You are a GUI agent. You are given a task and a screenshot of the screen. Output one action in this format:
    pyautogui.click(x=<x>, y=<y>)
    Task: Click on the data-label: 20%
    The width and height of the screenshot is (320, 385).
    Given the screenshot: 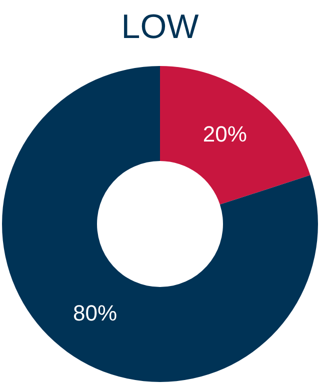 What is the action you would take?
    pyautogui.click(x=224, y=134)
    